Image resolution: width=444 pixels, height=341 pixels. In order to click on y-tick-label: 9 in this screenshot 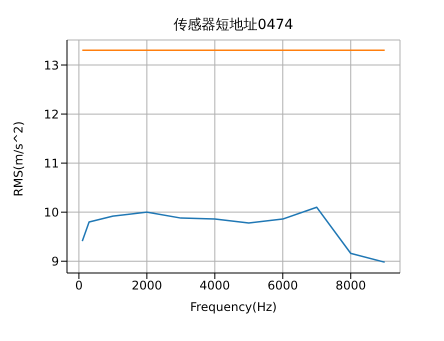, I will do `click(55, 261)`.